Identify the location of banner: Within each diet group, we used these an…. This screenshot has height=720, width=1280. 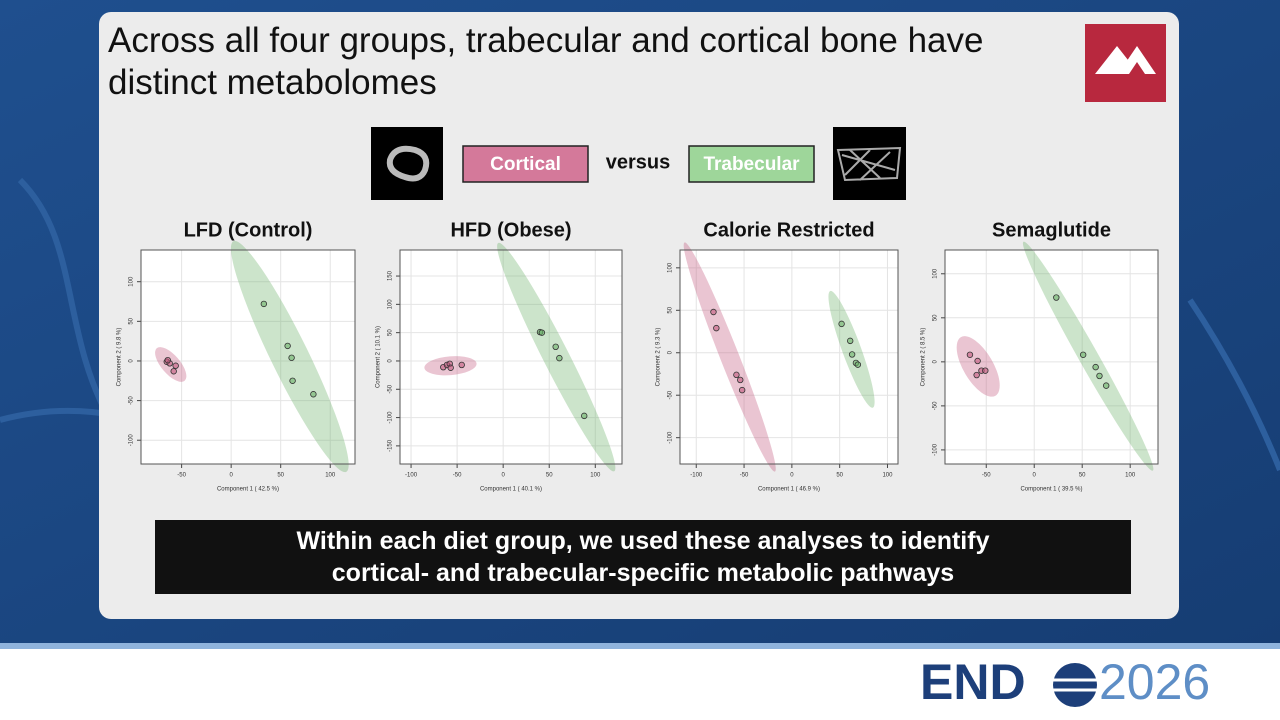
(643, 557).